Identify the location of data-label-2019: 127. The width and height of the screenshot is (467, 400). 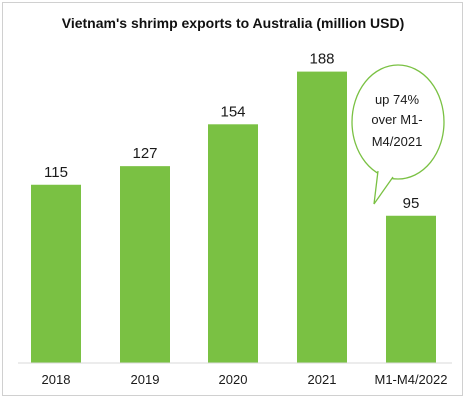
(144, 153).